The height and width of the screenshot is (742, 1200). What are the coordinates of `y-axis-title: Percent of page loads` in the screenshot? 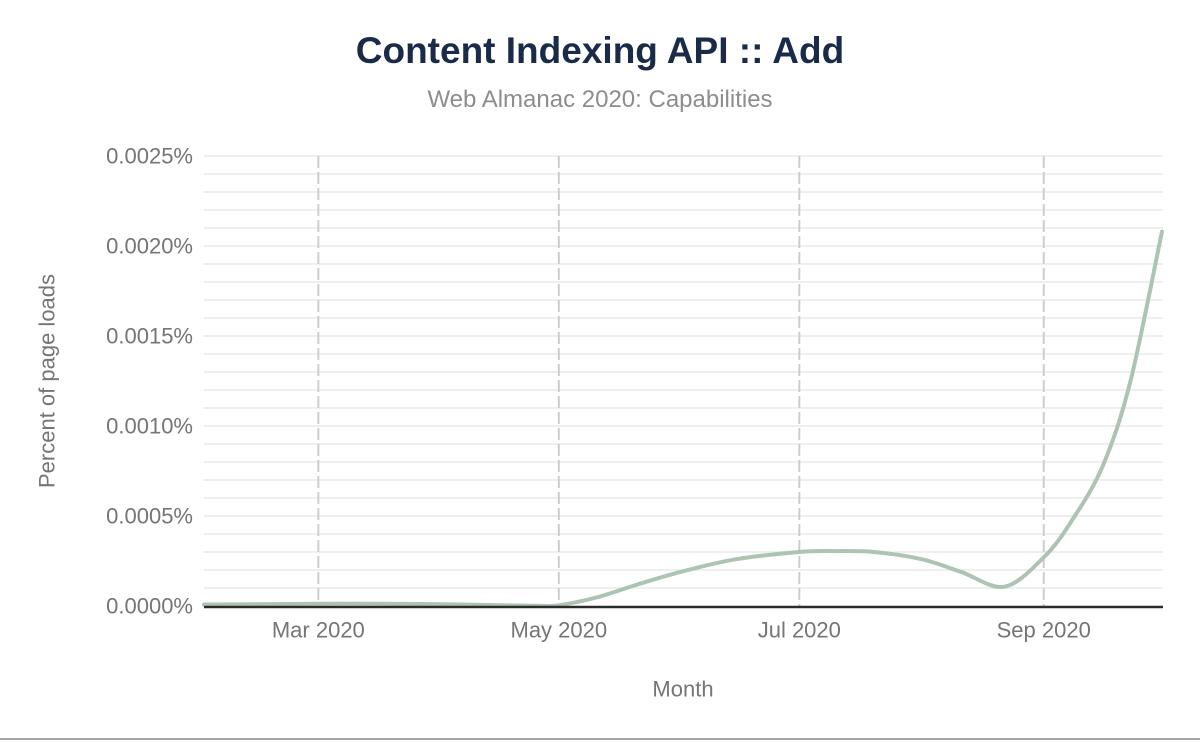 It's located at (47, 381).